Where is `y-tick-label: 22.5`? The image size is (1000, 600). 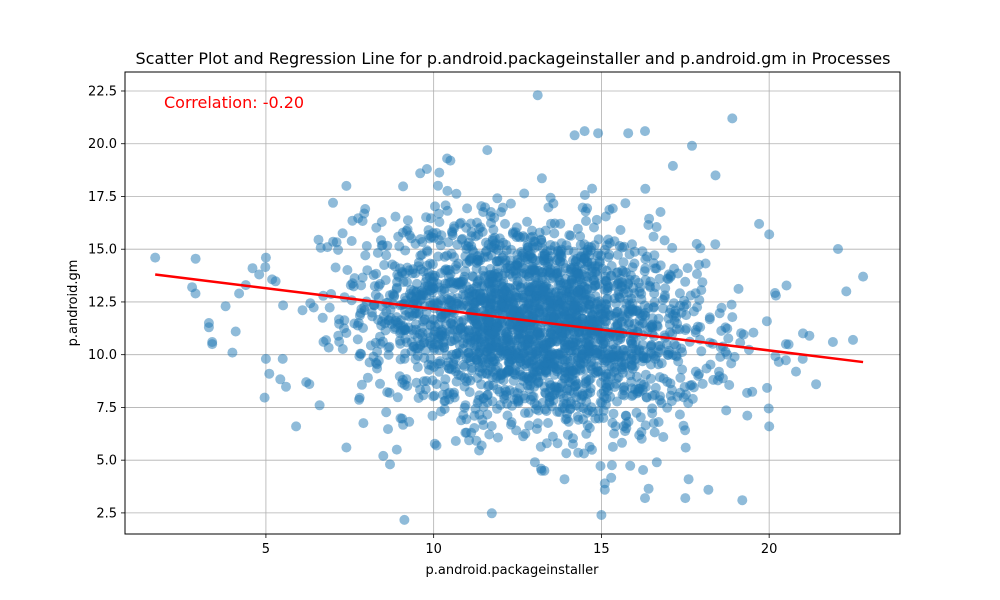 y-tick-label: 22.5 is located at coordinates (102, 91).